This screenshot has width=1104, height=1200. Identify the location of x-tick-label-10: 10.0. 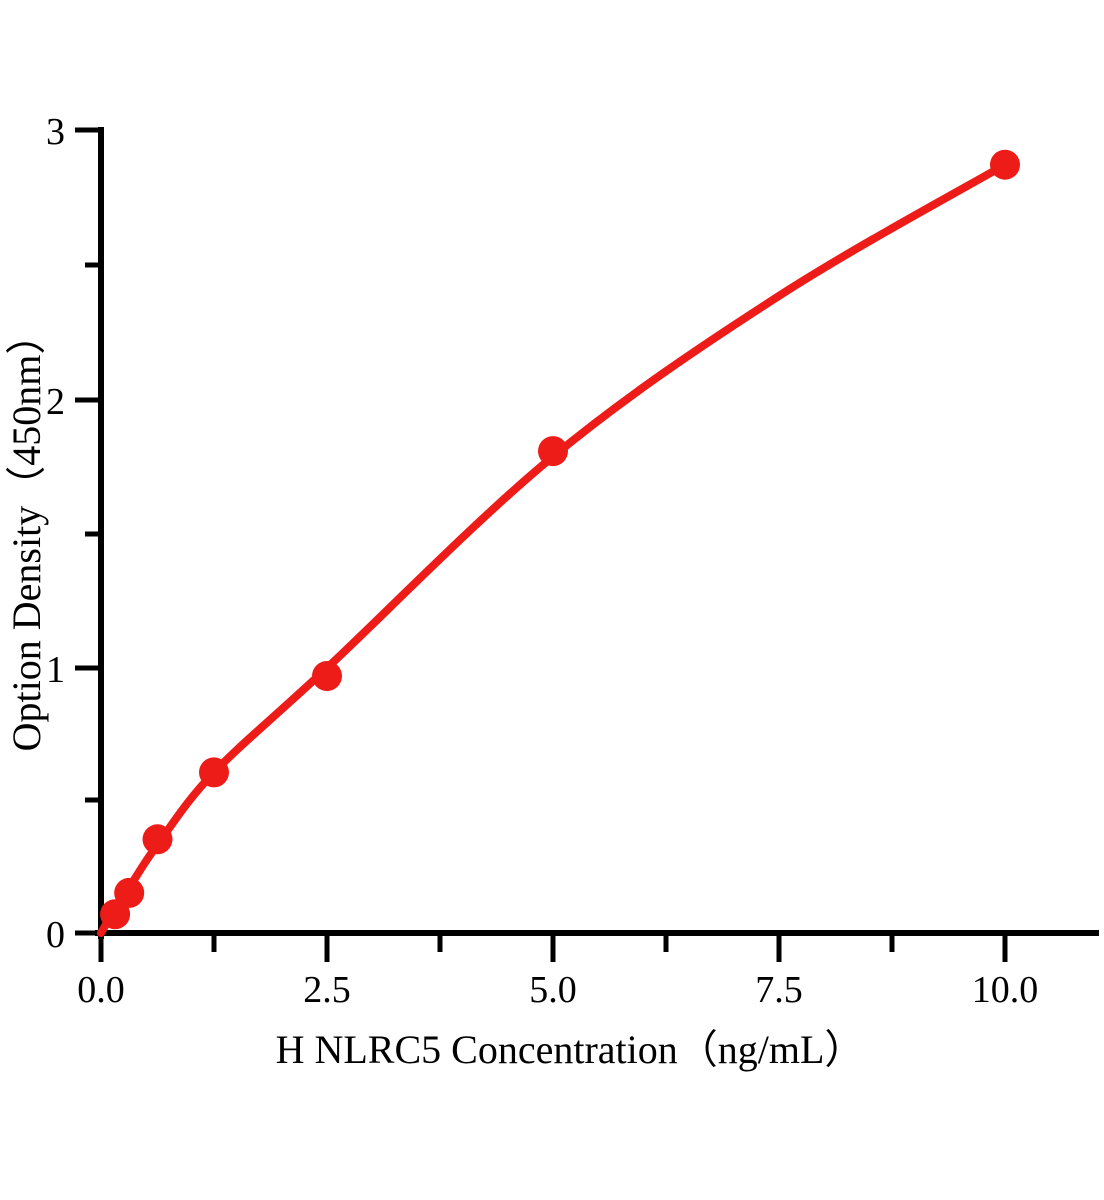
(1005, 990).